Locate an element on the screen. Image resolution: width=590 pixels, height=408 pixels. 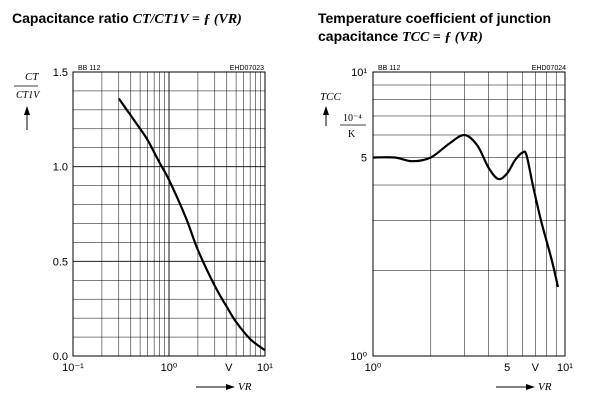
left-xlabel: VR is located at coordinates (245, 387).